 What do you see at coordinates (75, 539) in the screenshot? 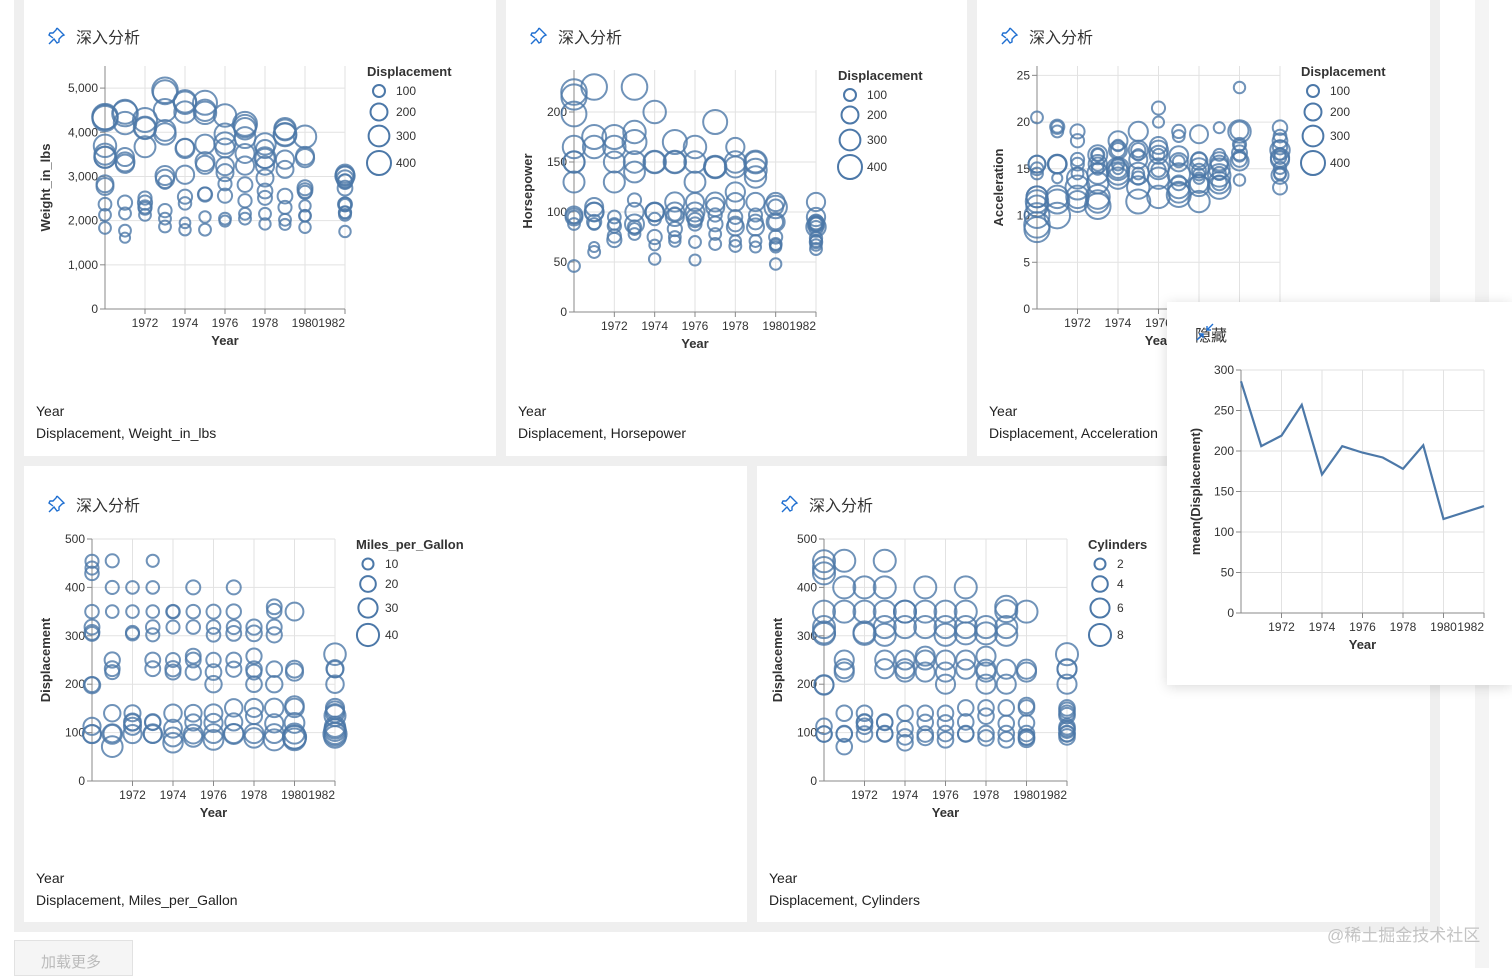
I see `y-tick-label: 500` at bounding box center [75, 539].